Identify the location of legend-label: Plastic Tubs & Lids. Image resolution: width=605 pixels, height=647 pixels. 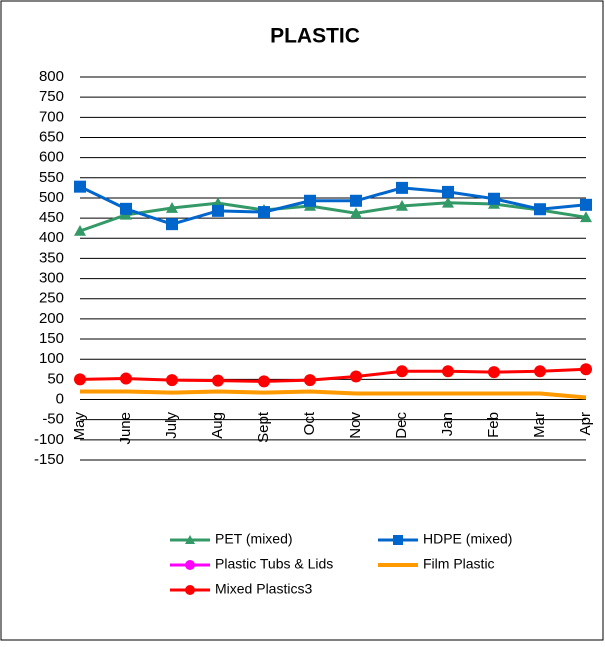
(274, 564).